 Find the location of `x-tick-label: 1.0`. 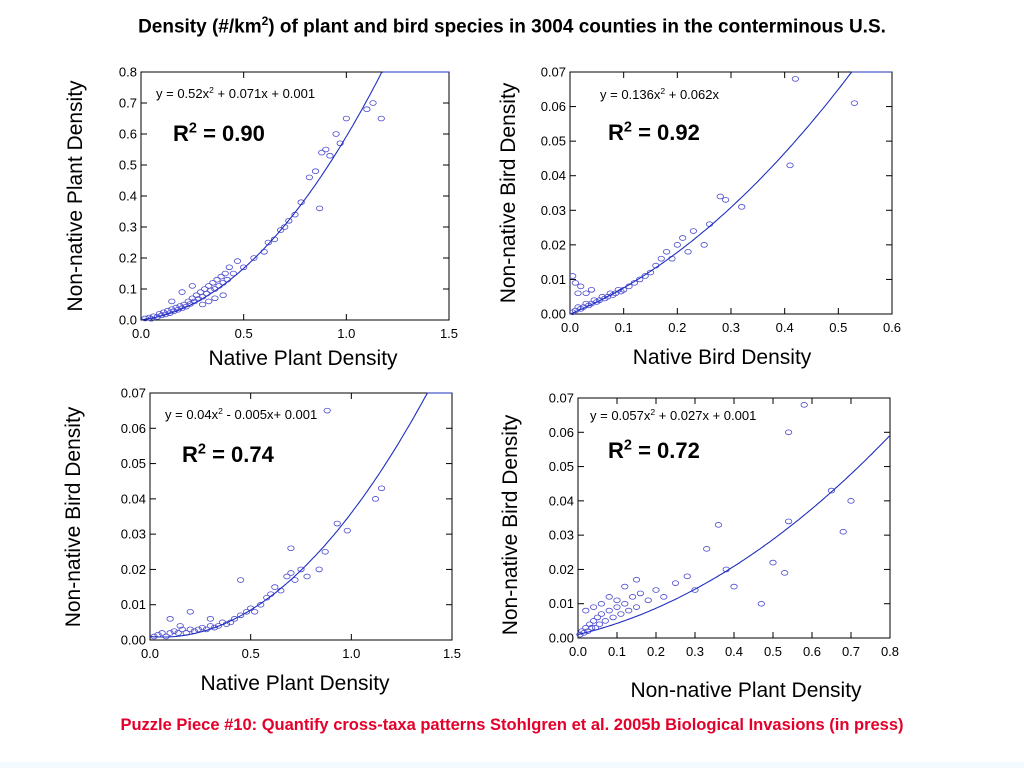

x-tick-label: 1.0 is located at coordinates (346, 333).